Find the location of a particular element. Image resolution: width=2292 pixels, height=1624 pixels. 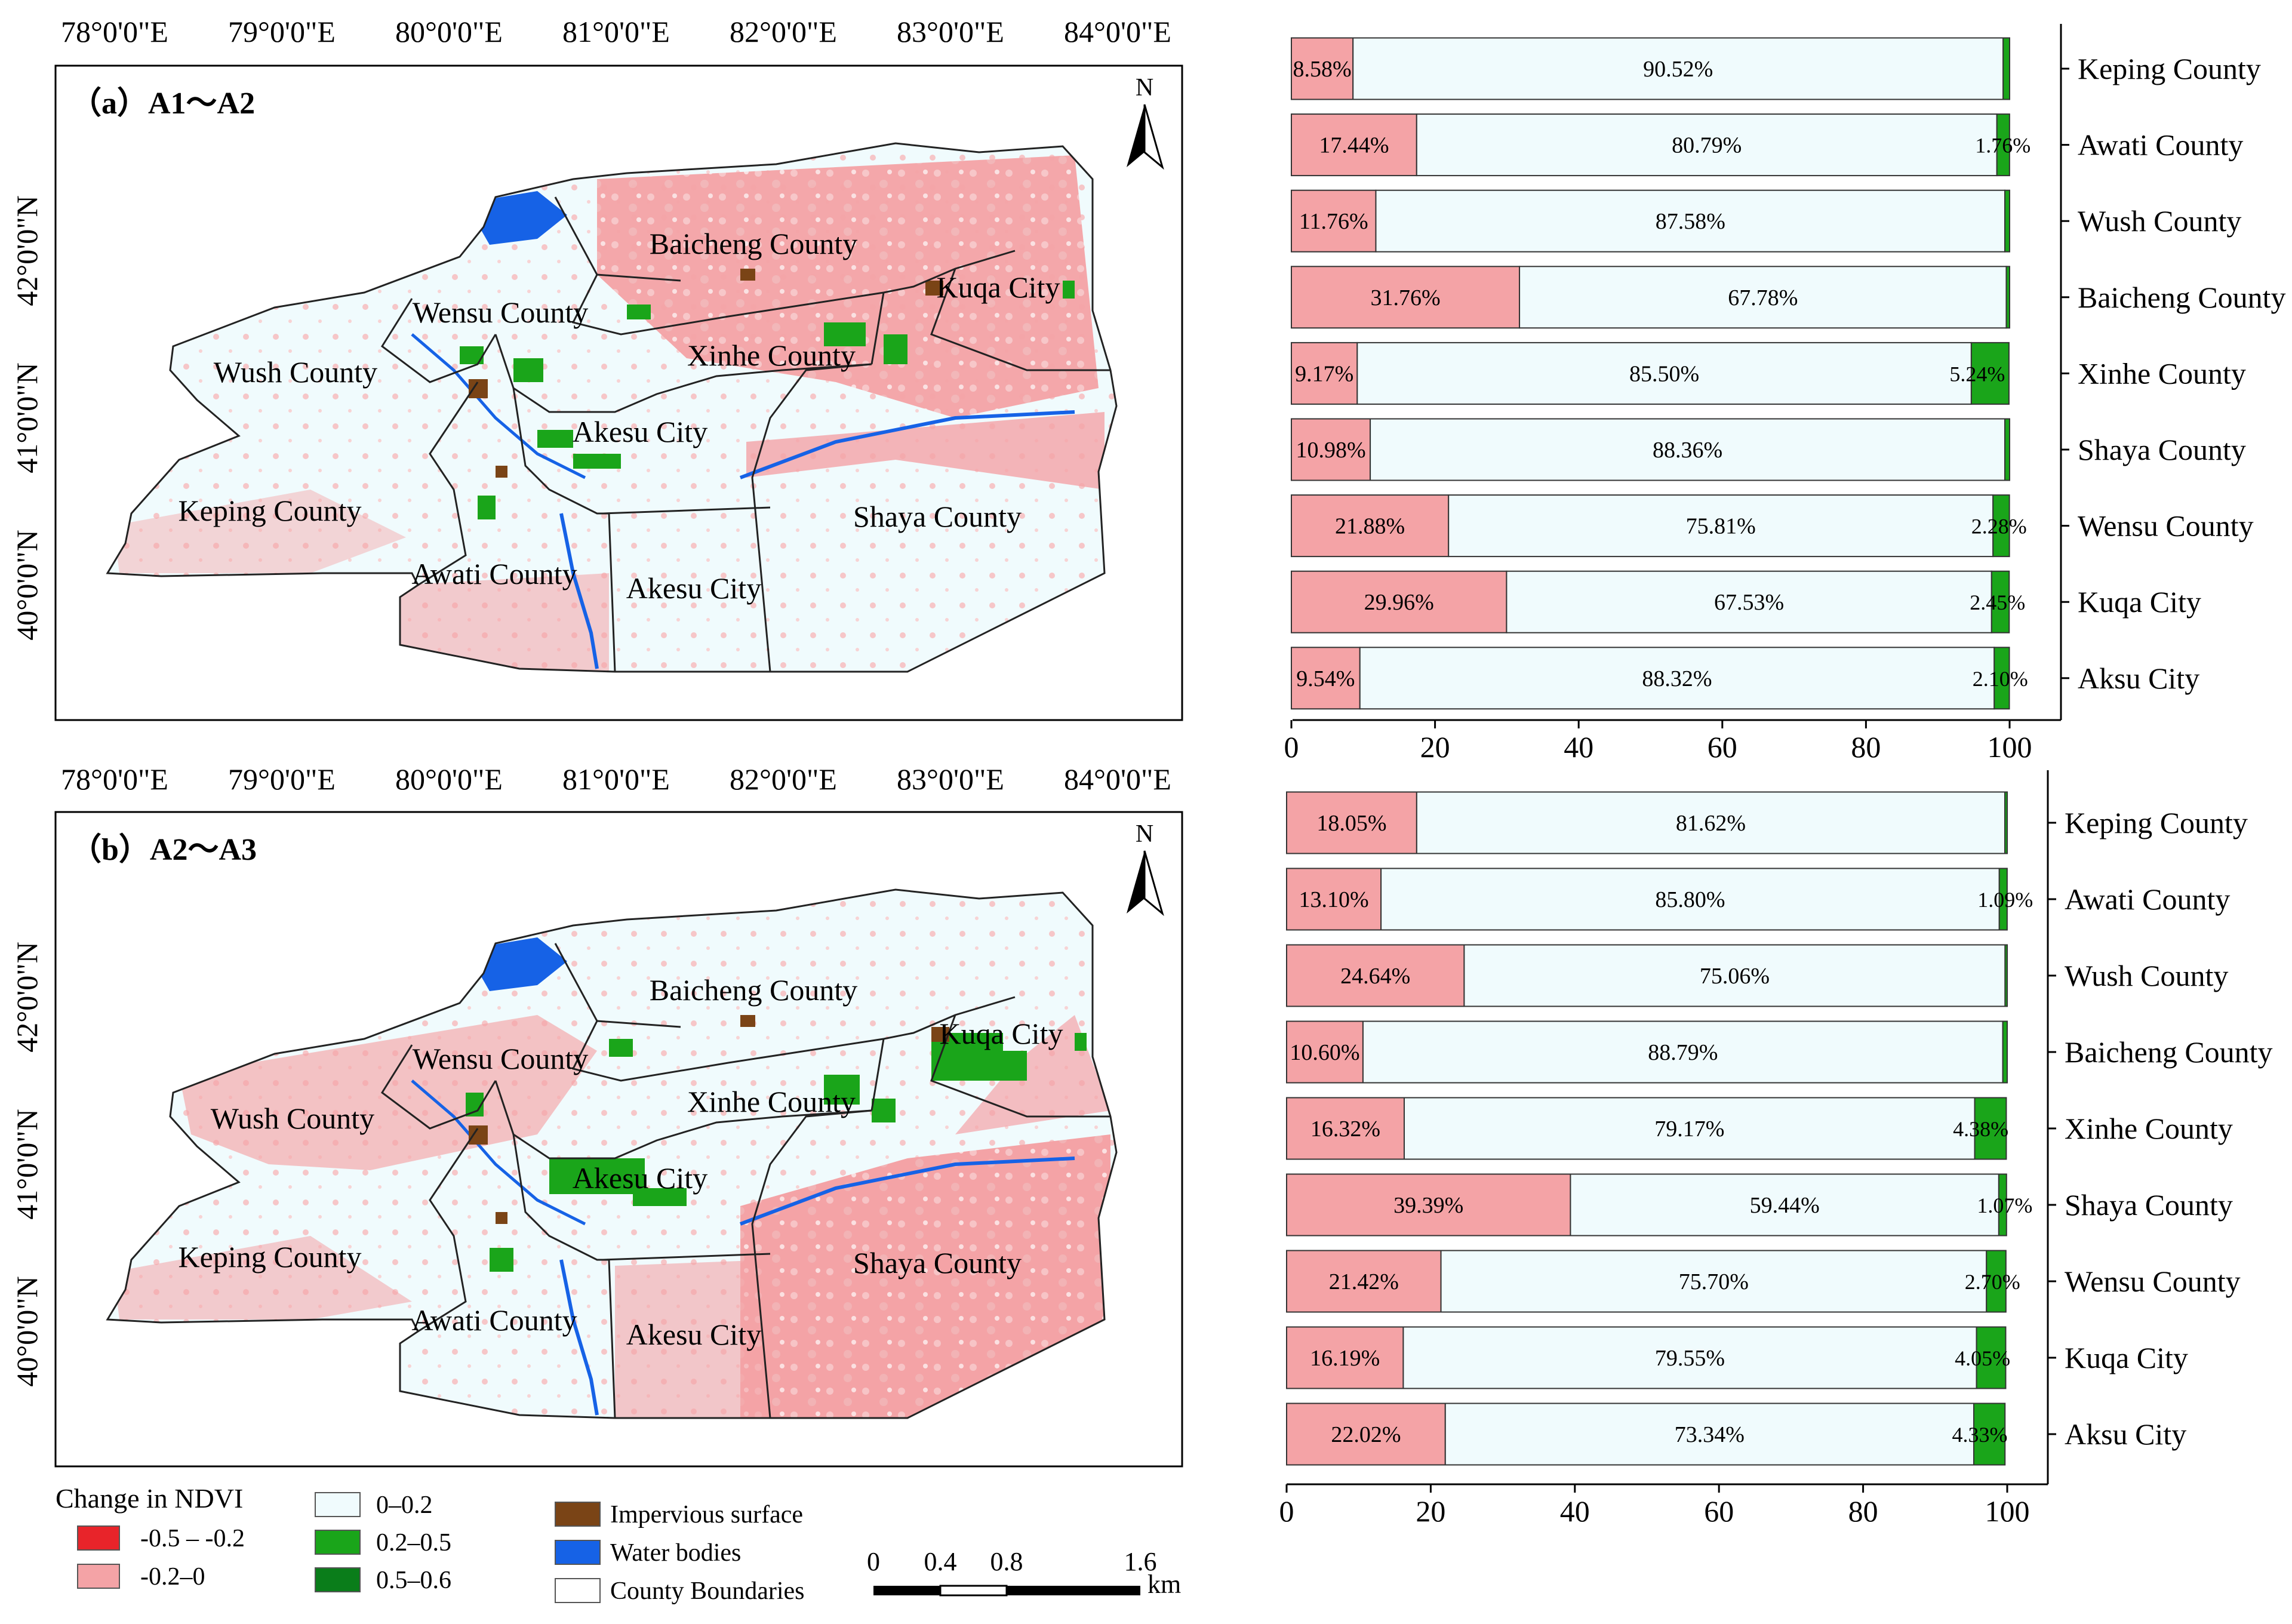

x-tick-label: 80 is located at coordinates (1866, 747).